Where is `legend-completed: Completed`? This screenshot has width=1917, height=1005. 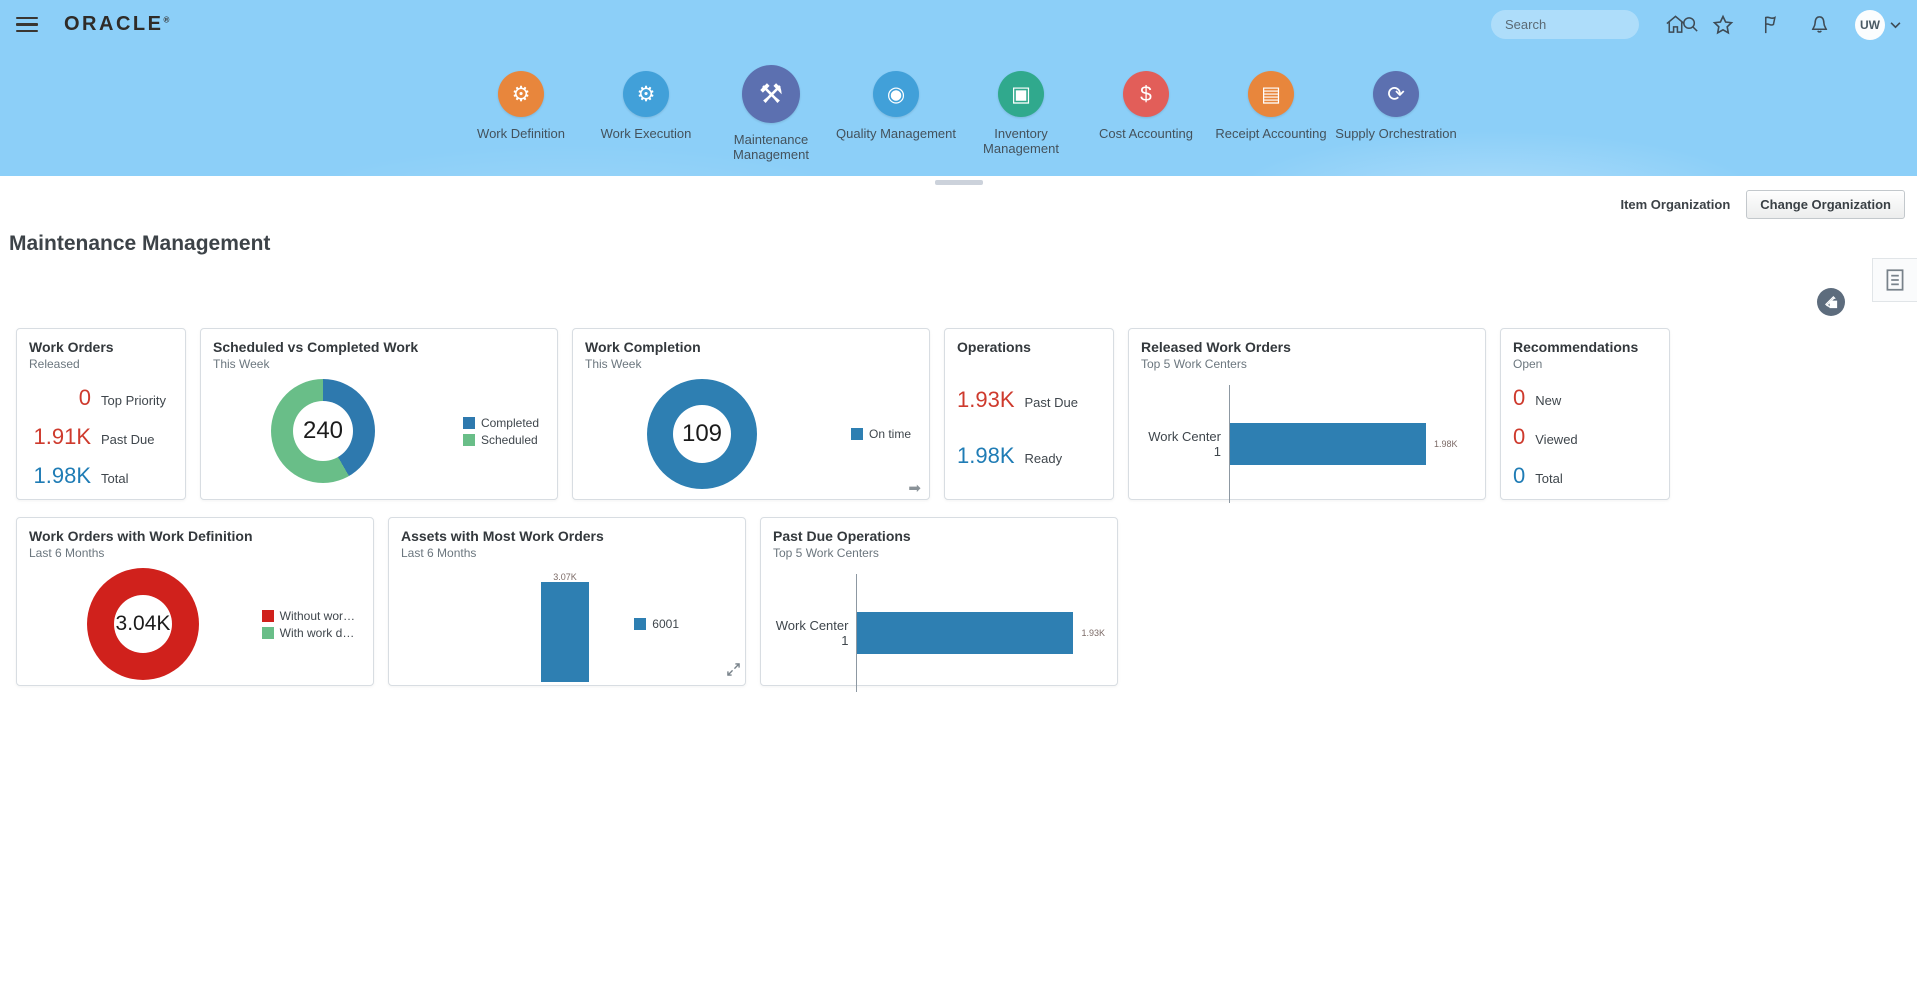 legend-completed: Completed is located at coordinates (500, 423).